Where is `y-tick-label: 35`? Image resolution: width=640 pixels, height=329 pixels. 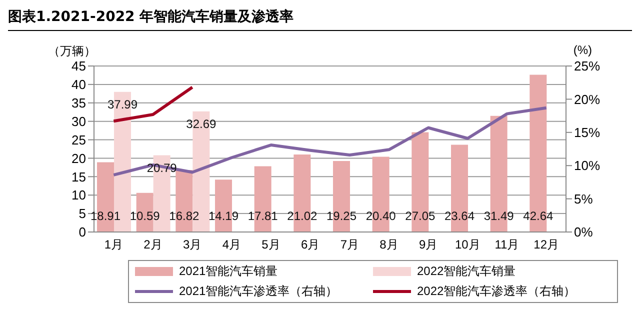 y-tick-label: 35 is located at coordinates (79, 103).